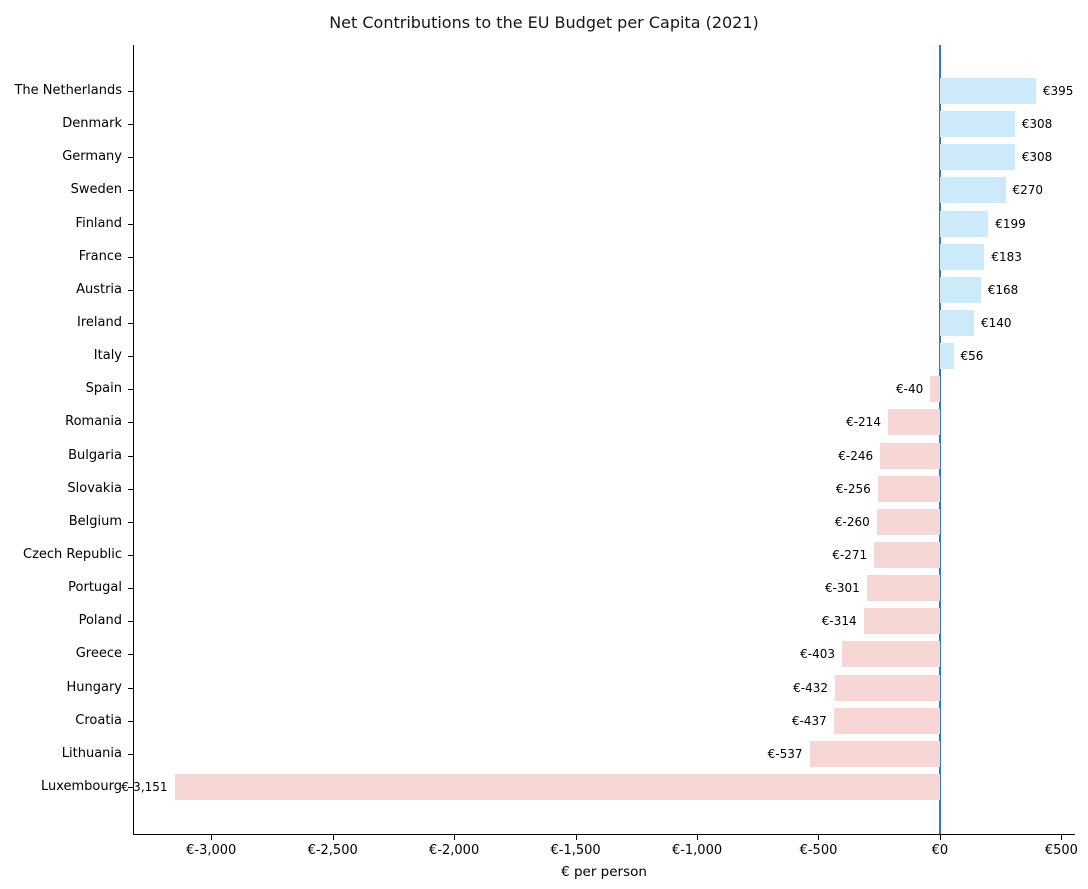 The image size is (1088, 889). I want to click on y-tick-label: Greece, so click(98, 654).